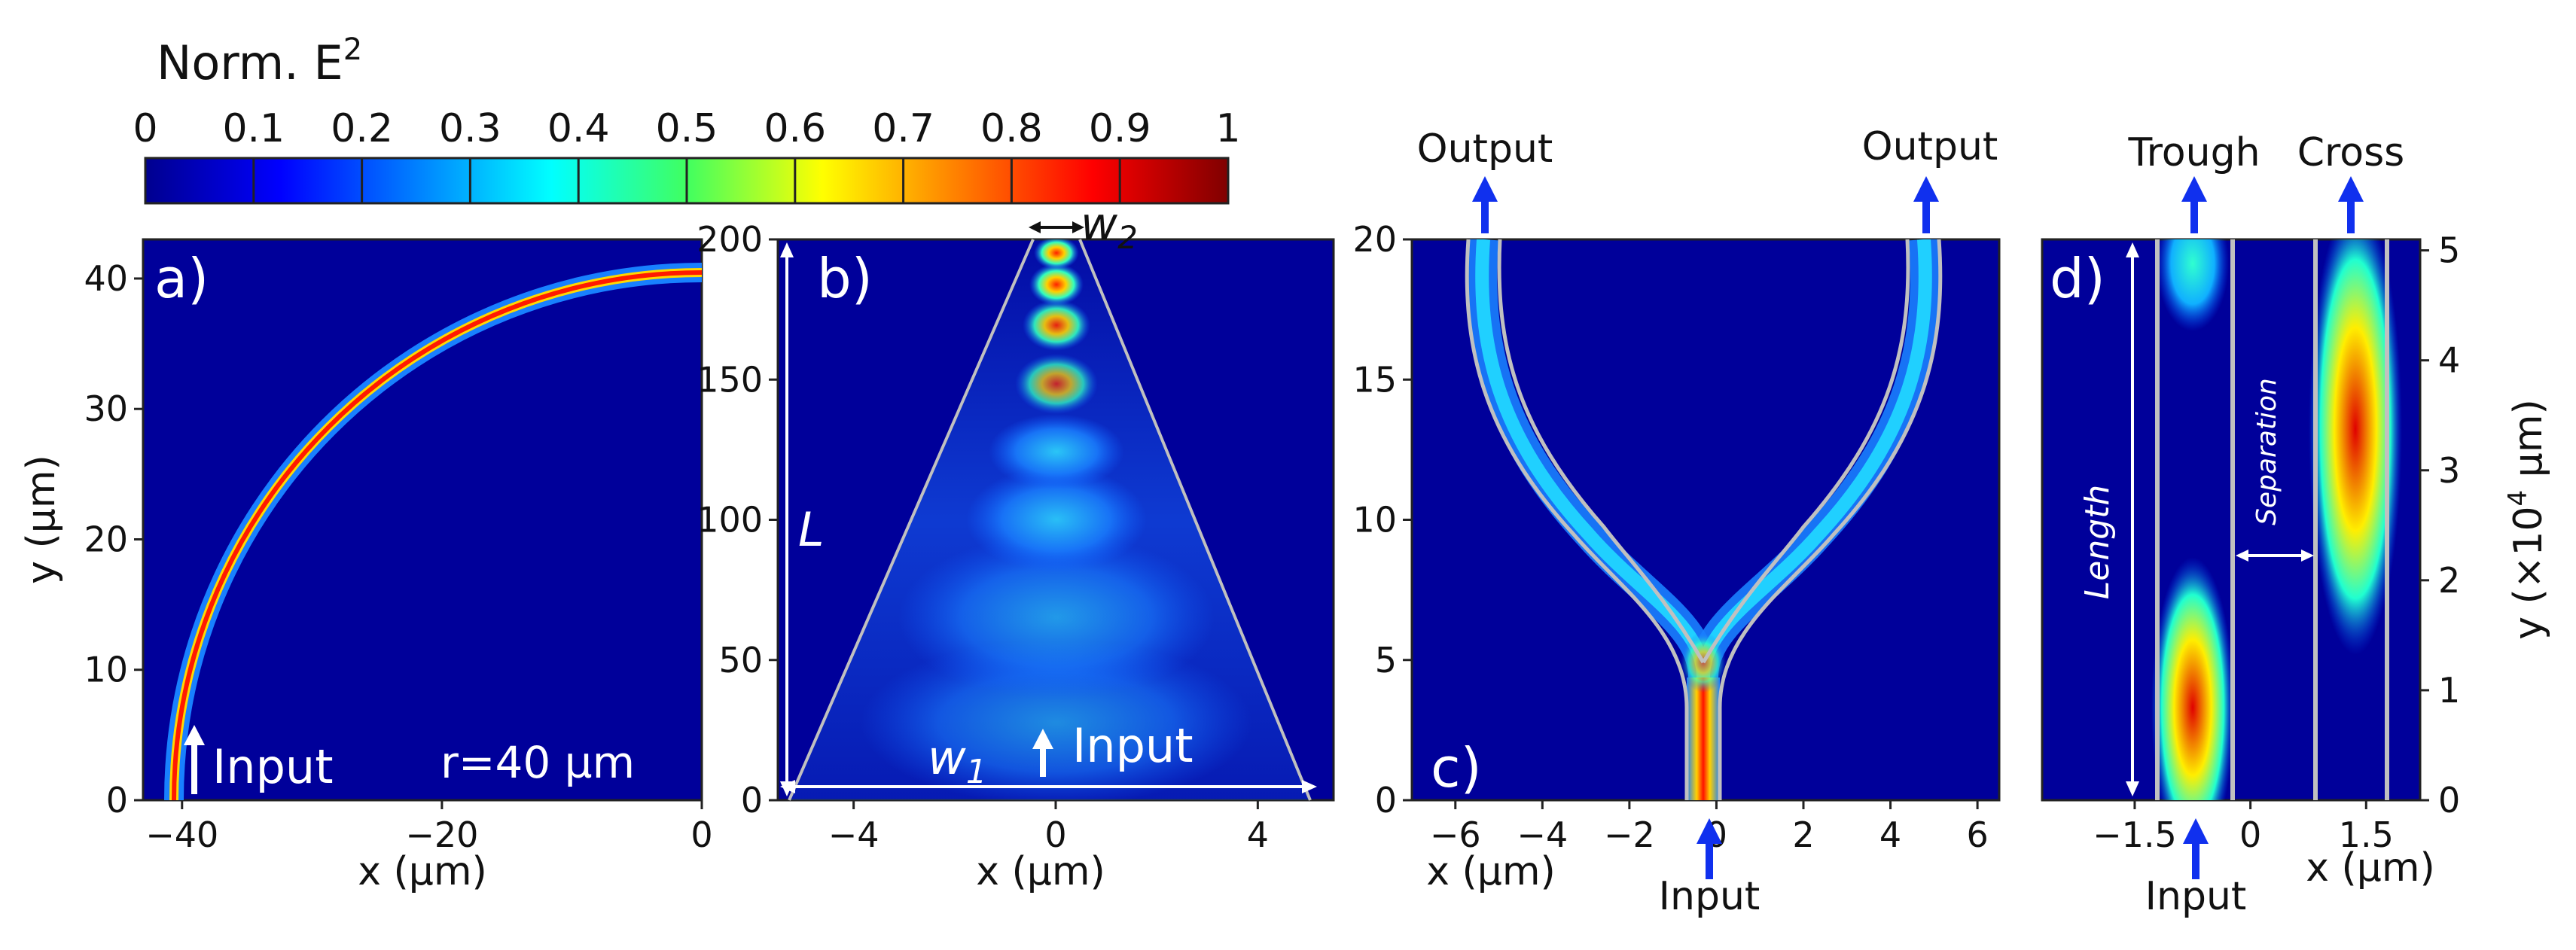 The width and height of the screenshot is (2576, 950). What do you see at coordinates (2366, 835) in the screenshot?
I see `x-tick-label: 1.5` at bounding box center [2366, 835].